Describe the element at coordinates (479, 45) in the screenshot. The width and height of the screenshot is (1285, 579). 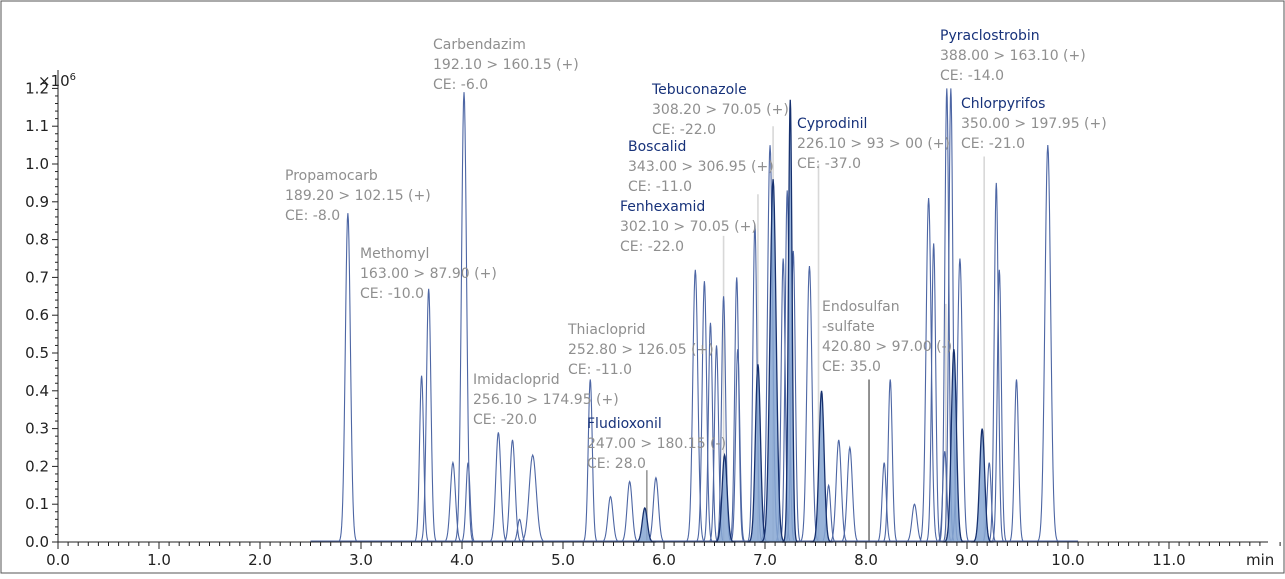
I see `annotation-name: Carbendazim` at that location.